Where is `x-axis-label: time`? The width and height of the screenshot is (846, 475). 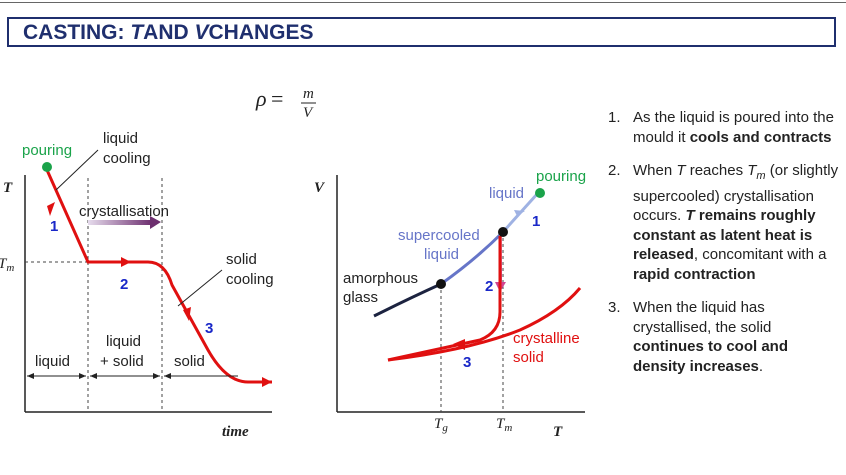 x-axis-label: time is located at coordinates (235, 432).